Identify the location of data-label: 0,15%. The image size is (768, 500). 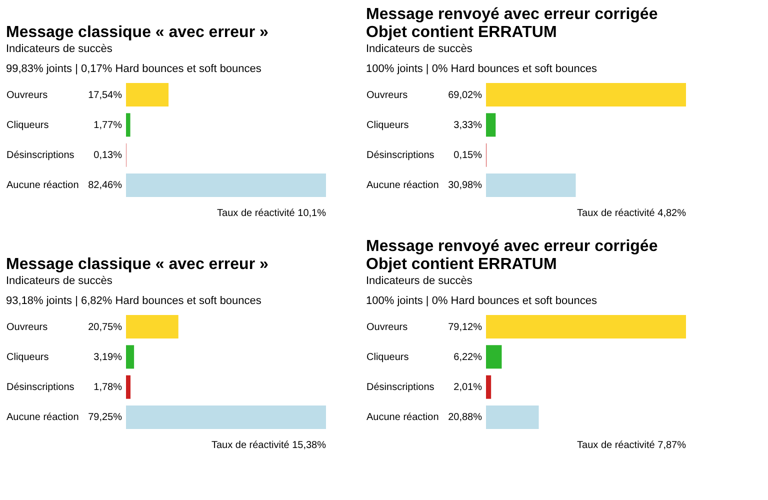
(468, 156).